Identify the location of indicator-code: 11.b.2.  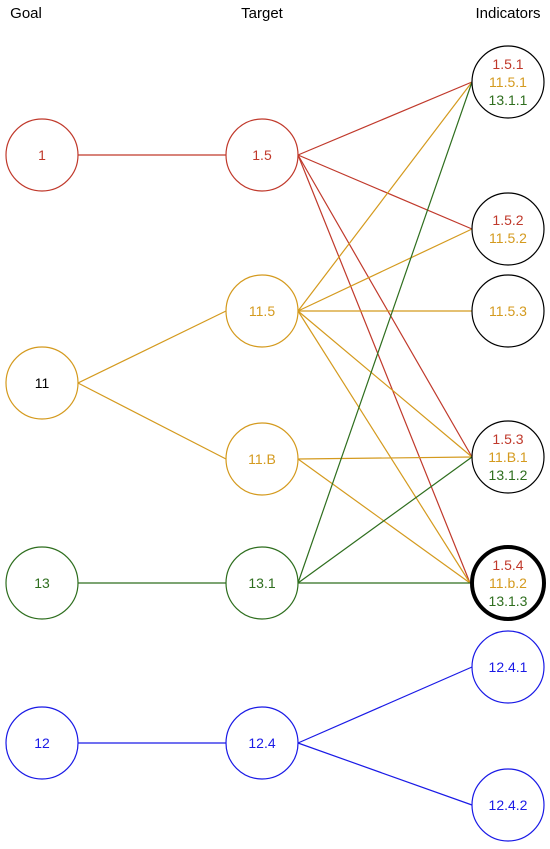
(508, 583).